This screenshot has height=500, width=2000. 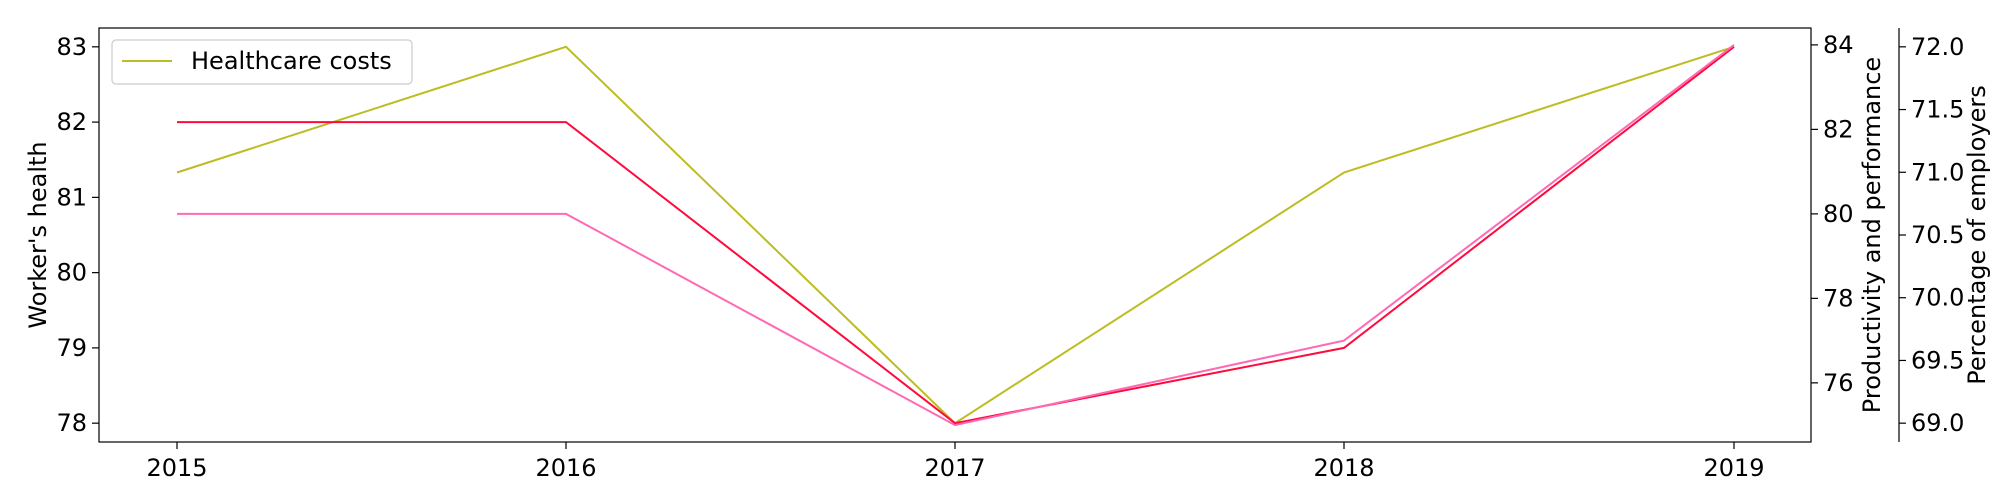 What do you see at coordinates (1977, 234) in the screenshot?
I see `y-axis-right2-title: Percentage of employers` at bounding box center [1977, 234].